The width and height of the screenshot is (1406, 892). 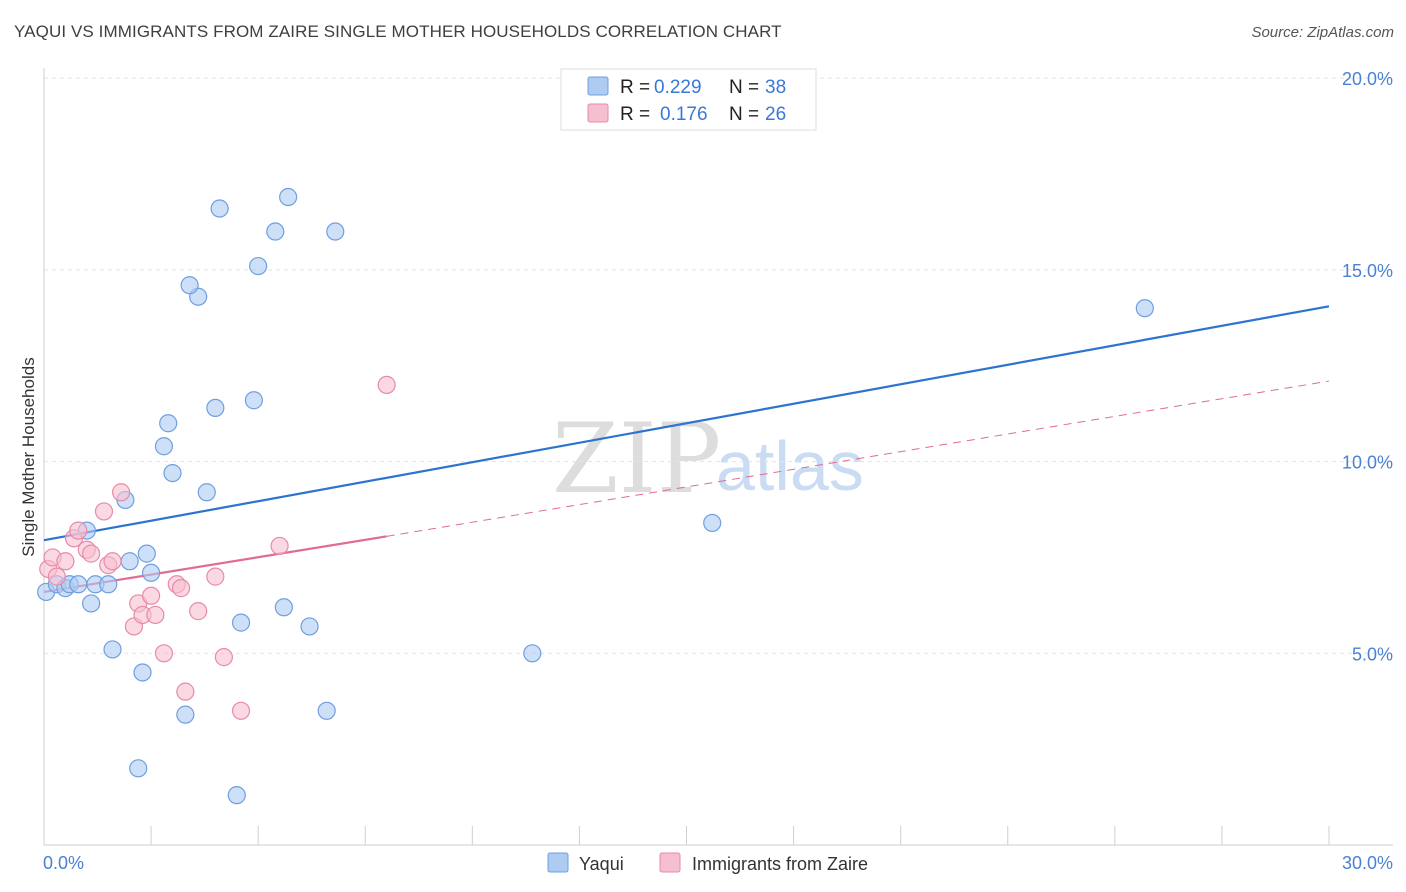 What do you see at coordinates (601, 864) in the screenshot?
I see `bottom-legend-yaqui: Yaqui` at bounding box center [601, 864].